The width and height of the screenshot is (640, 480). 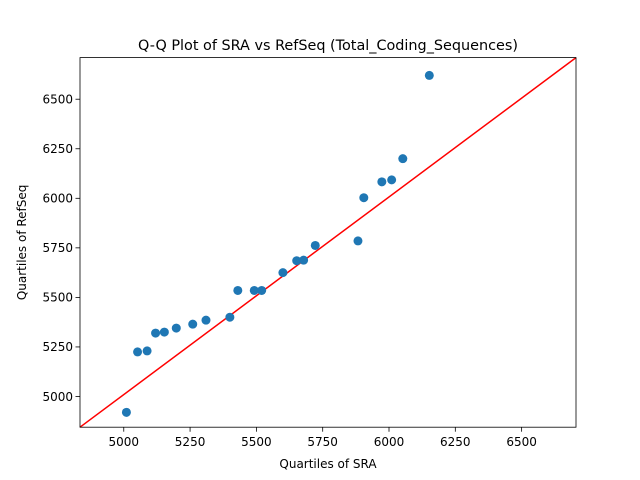 What do you see at coordinates (57, 347) in the screenshot?
I see `y-tick-label: 5250` at bounding box center [57, 347].